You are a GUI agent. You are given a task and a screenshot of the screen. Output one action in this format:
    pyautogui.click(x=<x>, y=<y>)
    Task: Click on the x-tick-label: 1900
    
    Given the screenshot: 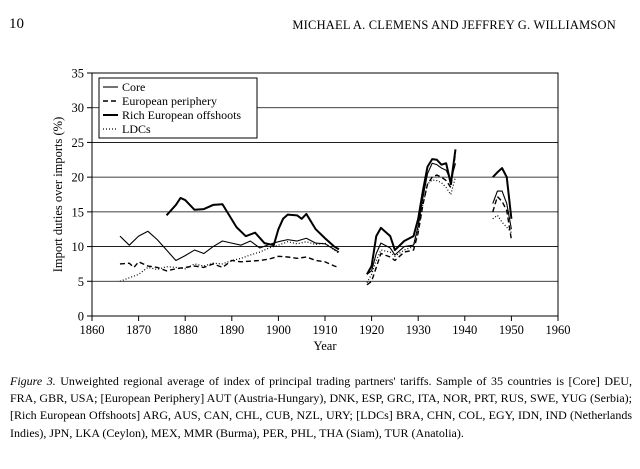 What is the action you would take?
    pyautogui.click(x=278, y=330)
    